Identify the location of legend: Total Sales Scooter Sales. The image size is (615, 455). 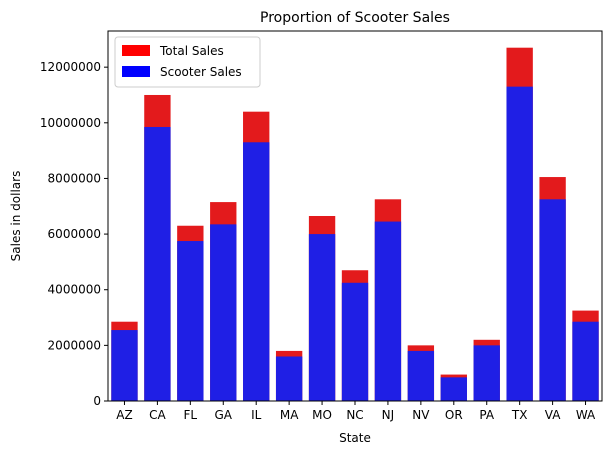
(187, 62).